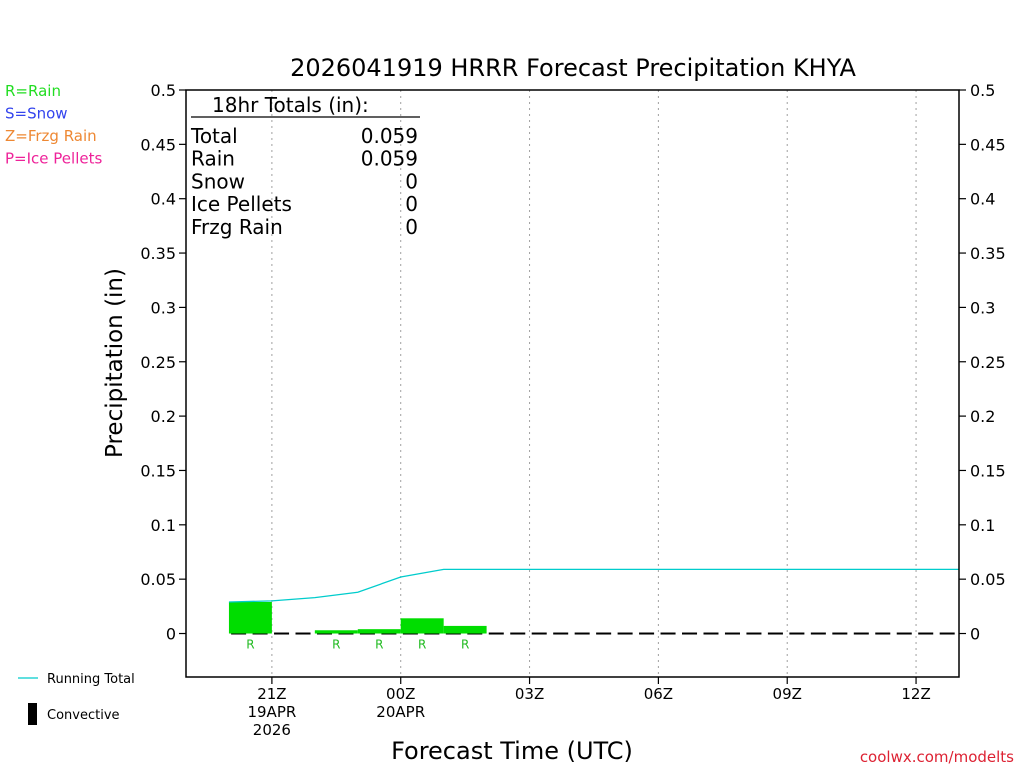  What do you see at coordinates (271, 694) in the screenshot?
I see `x-tick-label: 21Z` at bounding box center [271, 694].